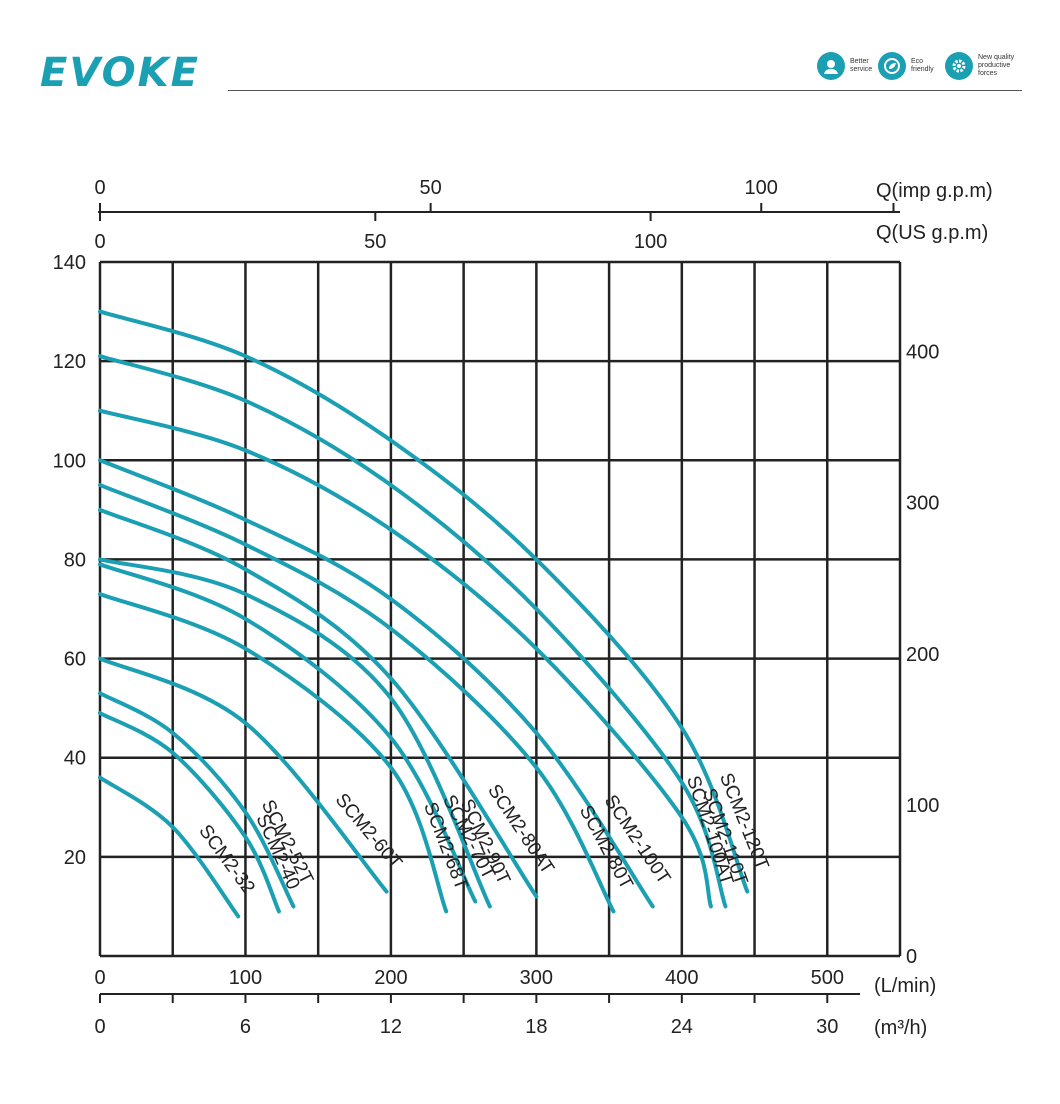  Describe the element at coordinates (922, 806) in the screenshot. I see `y-tick-label-right: 100` at that location.